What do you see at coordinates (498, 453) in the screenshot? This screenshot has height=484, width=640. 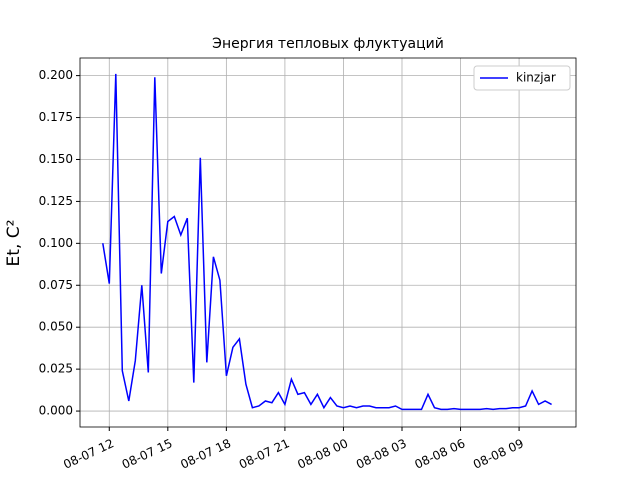 I see `x-tick-label: 08-08 09` at bounding box center [498, 453].